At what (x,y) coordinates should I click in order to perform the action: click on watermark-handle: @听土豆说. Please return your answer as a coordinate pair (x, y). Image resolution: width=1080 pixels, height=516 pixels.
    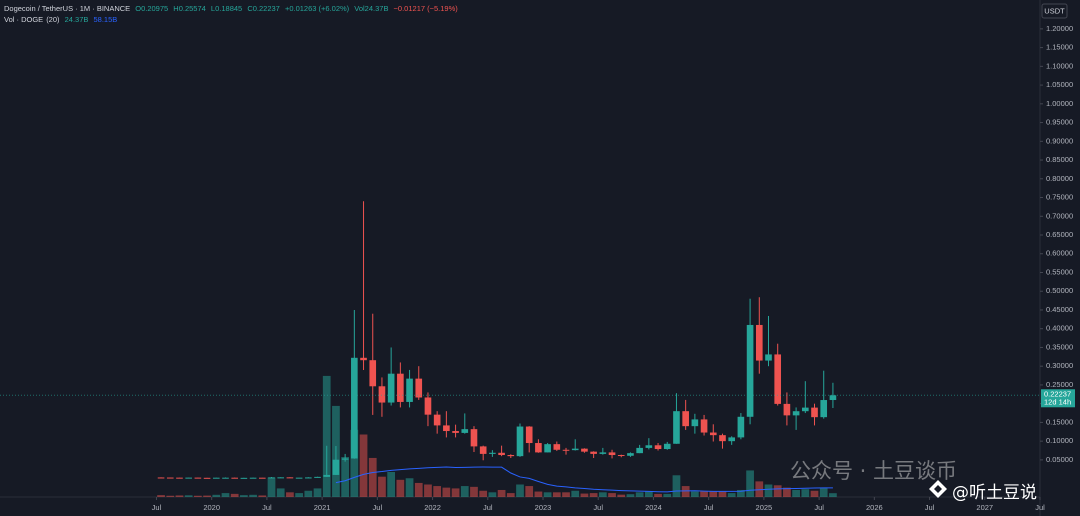
    Looking at the image, I should click on (994, 493).